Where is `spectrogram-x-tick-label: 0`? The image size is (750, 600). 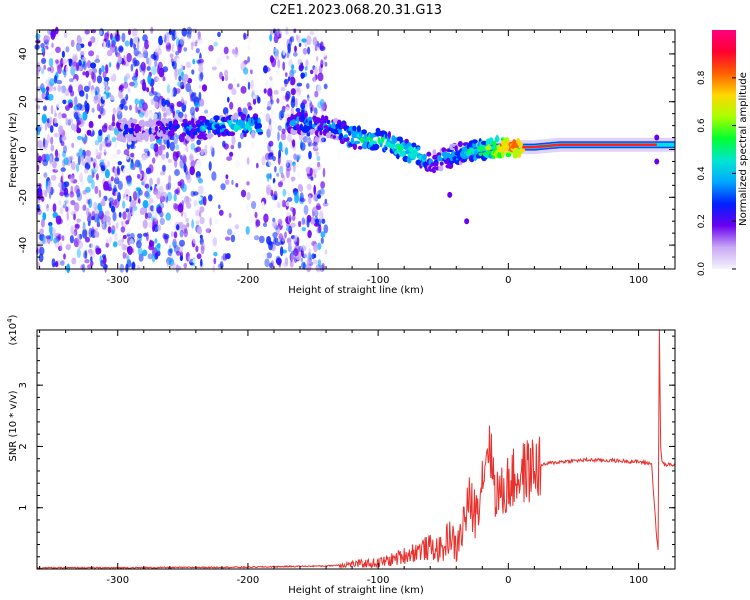
spectrogram-x-tick-label: 0 is located at coordinates (508, 280).